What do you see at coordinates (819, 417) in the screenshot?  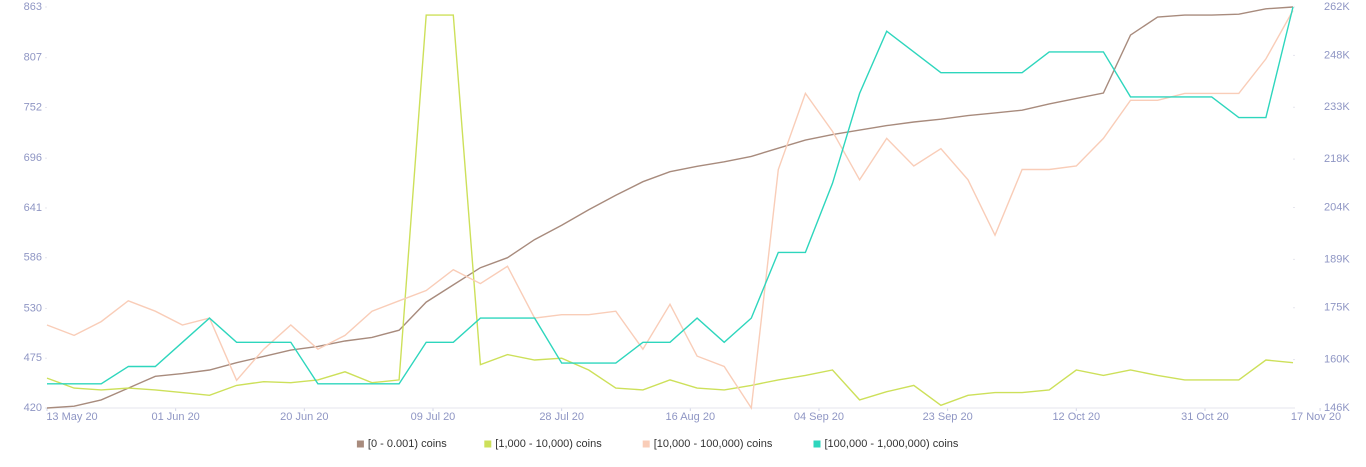 I see `x-tick-label: 04 Sep 20` at bounding box center [819, 417].